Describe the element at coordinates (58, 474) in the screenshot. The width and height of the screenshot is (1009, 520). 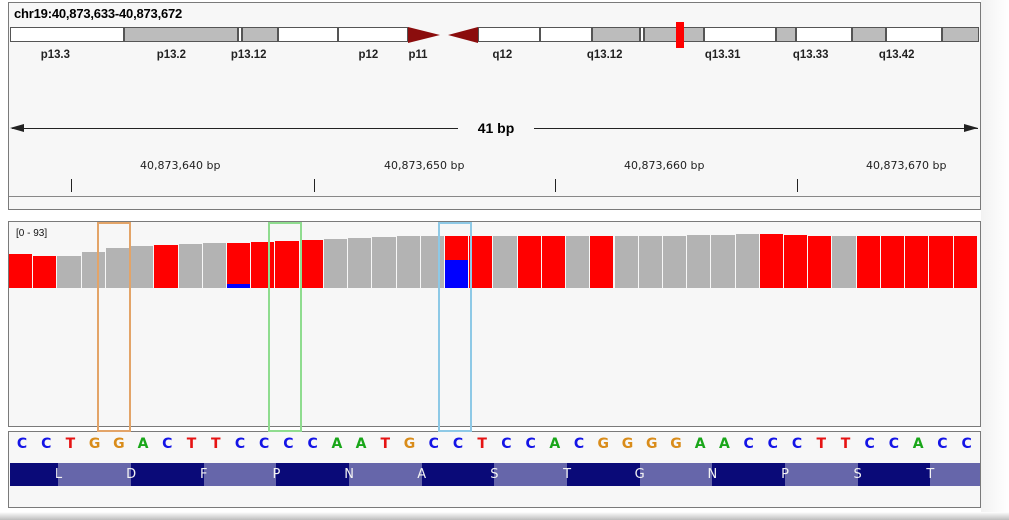
I see `amino-acid-label: L` at that location.